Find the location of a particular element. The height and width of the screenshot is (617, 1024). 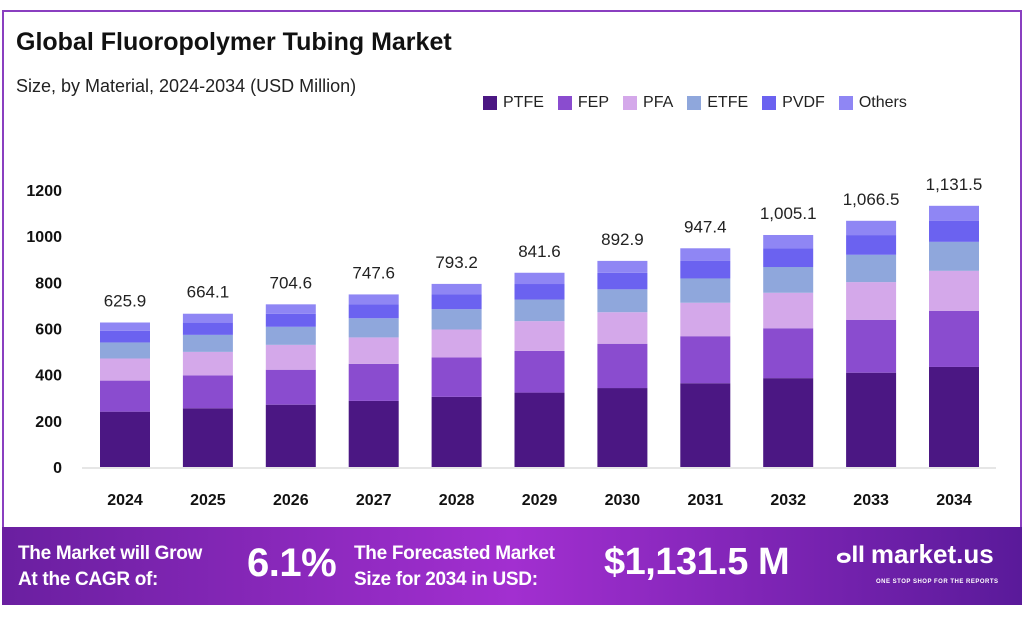

bar-pfa-2029 is located at coordinates (539, 336).